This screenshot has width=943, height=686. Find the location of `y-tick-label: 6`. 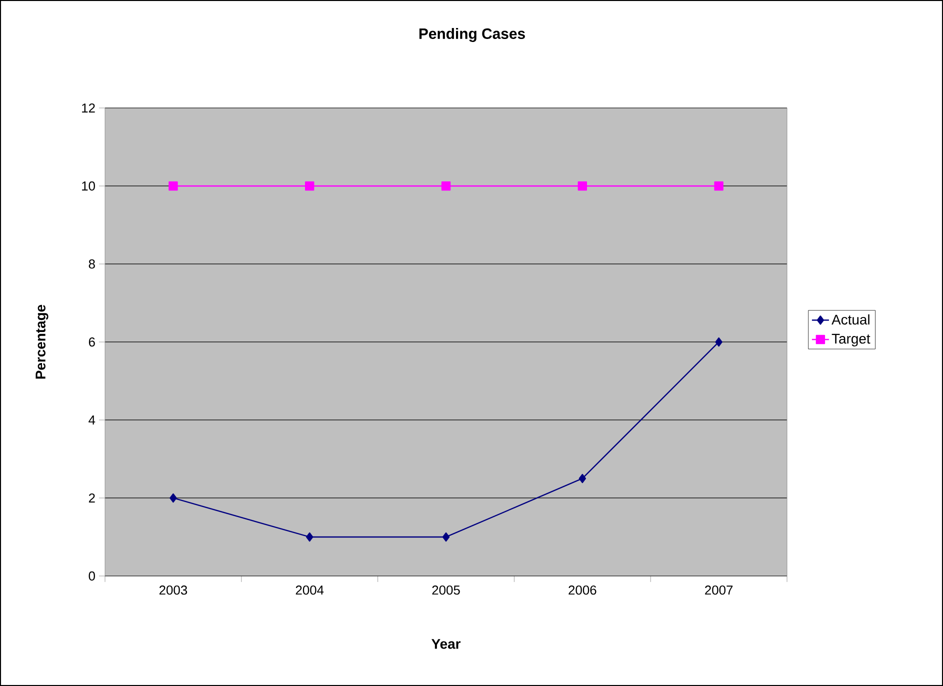

y-tick-label: 6 is located at coordinates (91, 342).